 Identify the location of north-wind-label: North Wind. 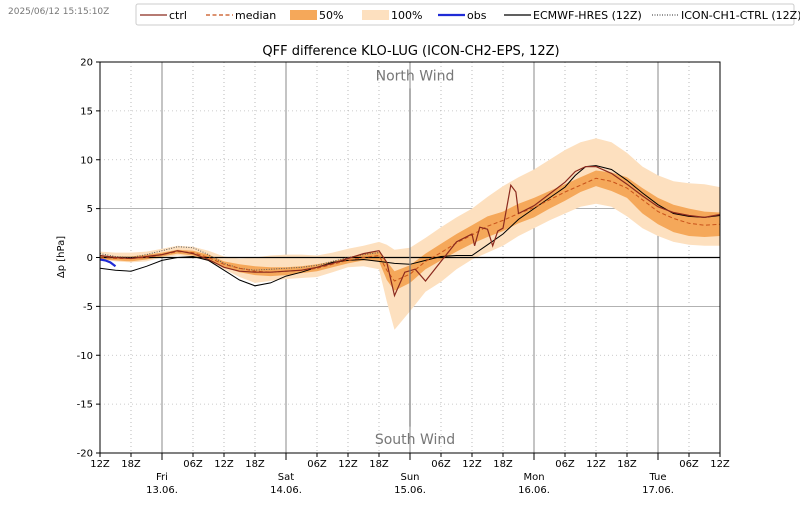
(415, 77).